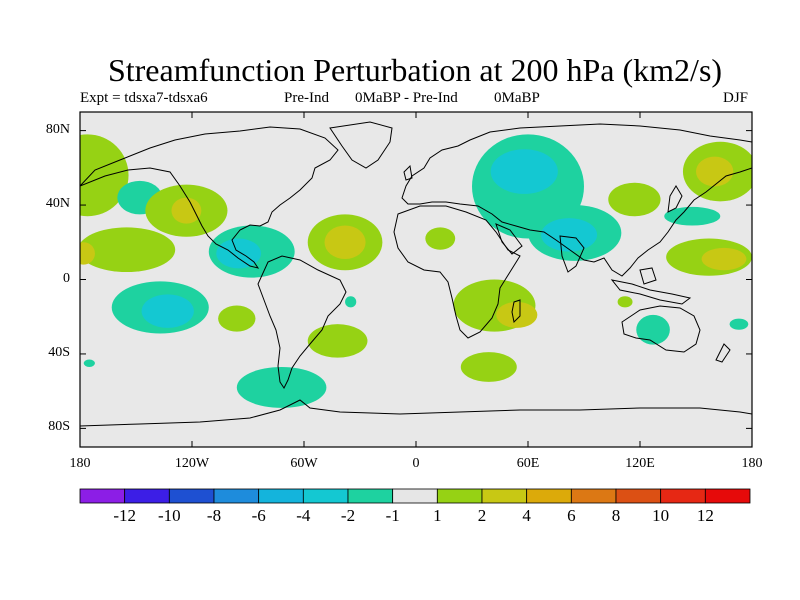  What do you see at coordinates (648, 276) in the screenshot?
I see `coastline-borneo` at bounding box center [648, 276].